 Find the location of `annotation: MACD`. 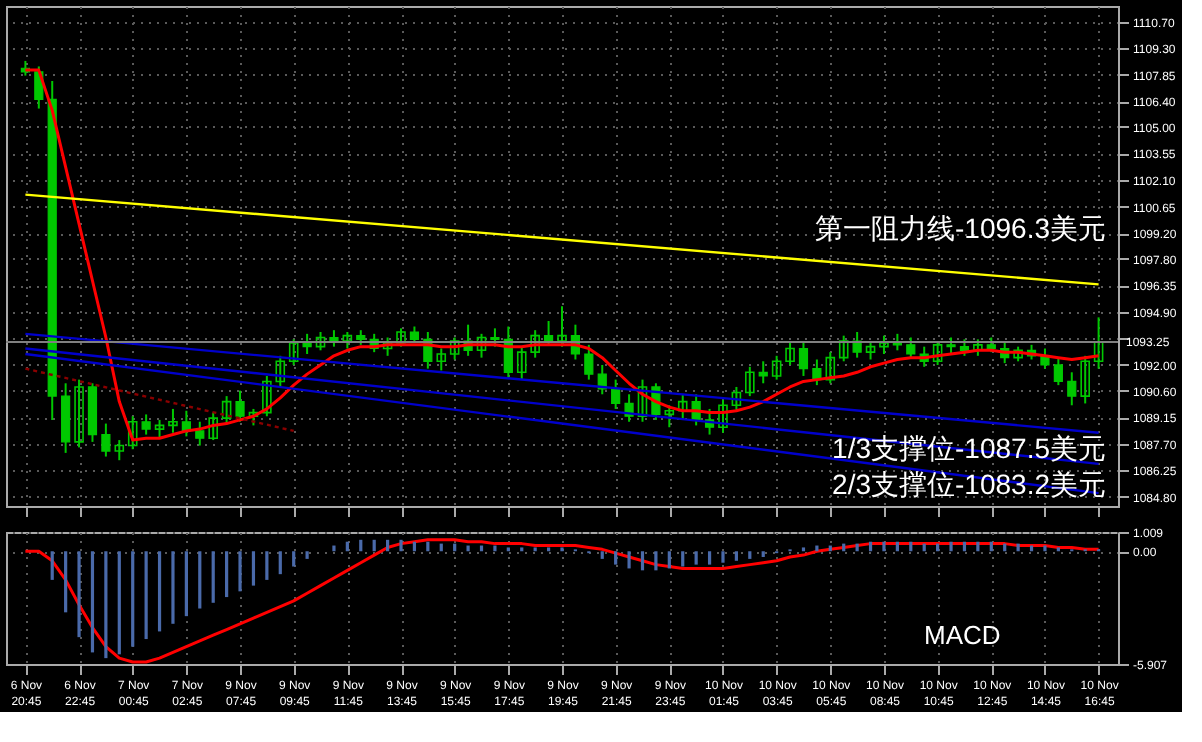

annotation: MACD is located at coordinates (962, 635).